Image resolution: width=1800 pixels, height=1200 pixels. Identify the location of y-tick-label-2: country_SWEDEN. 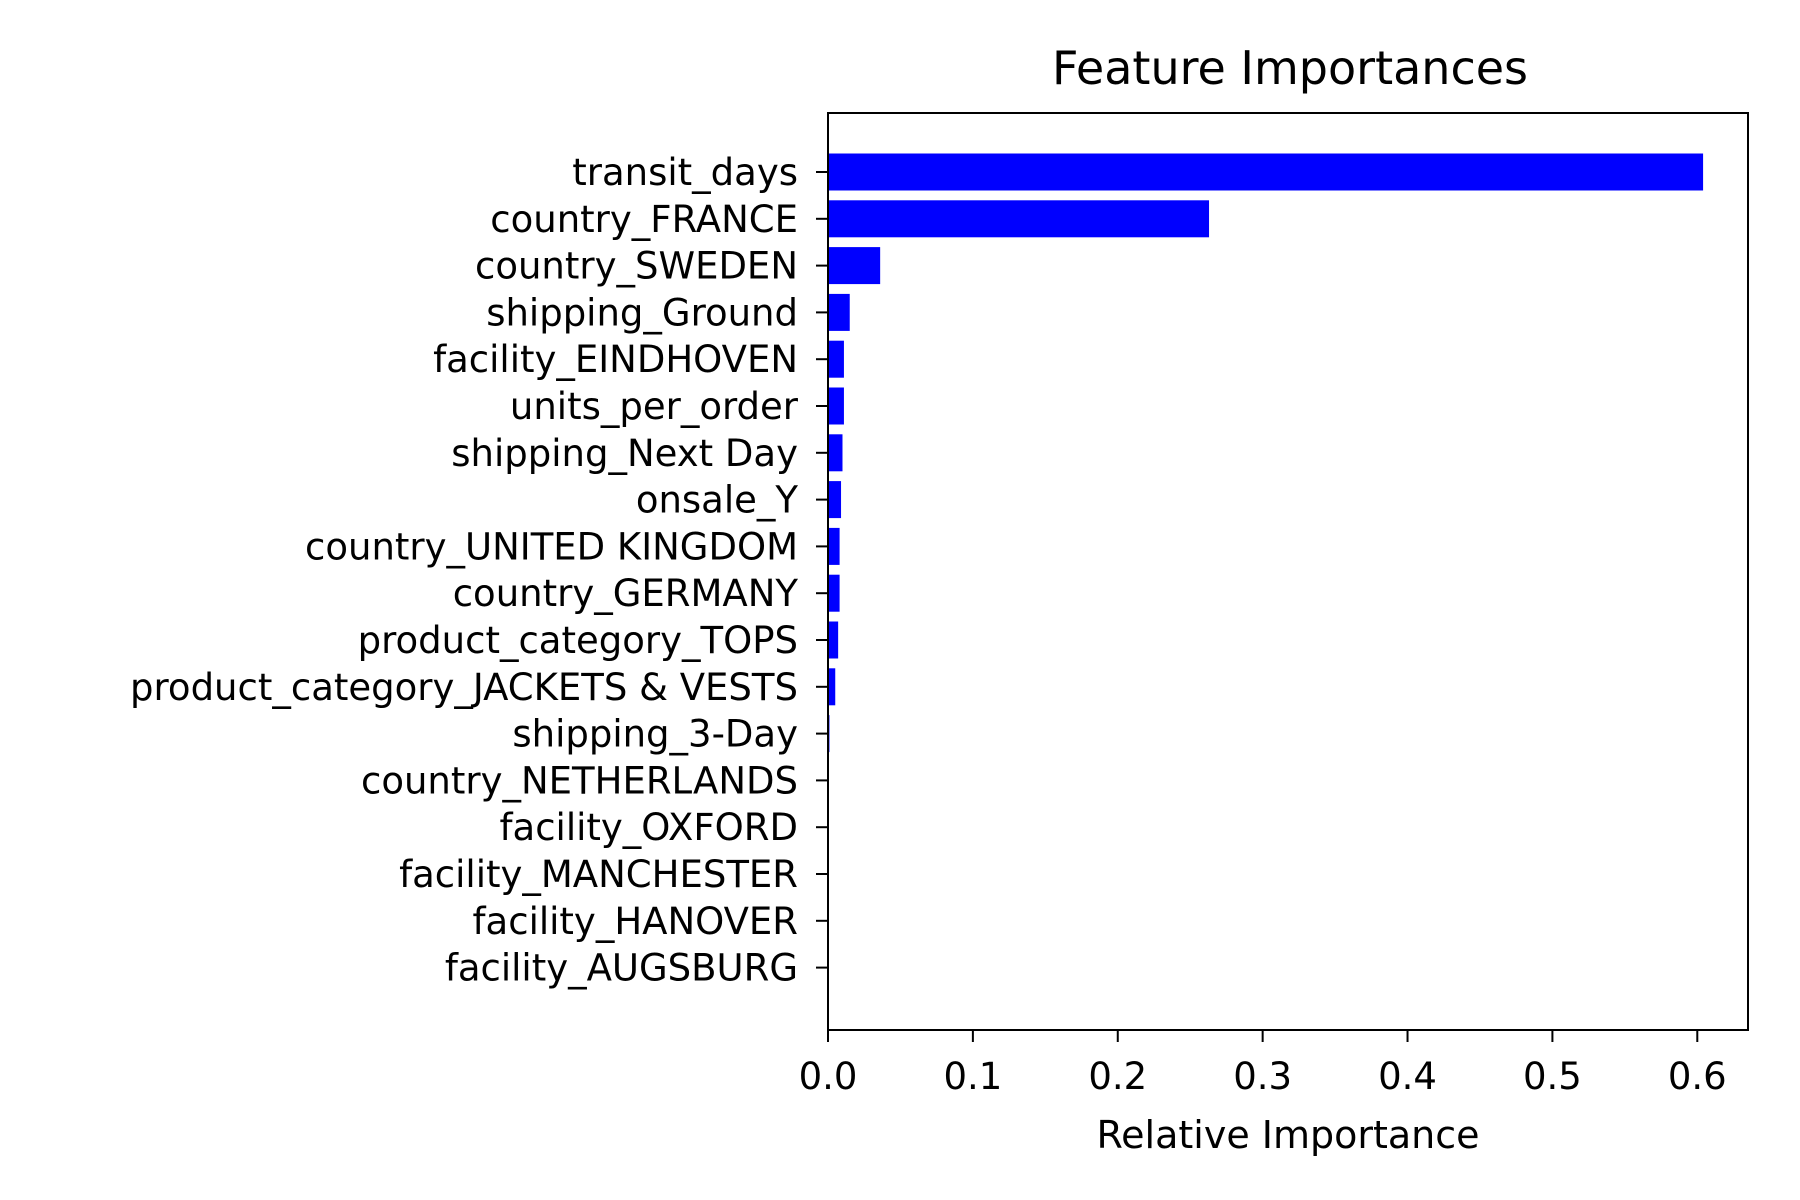
(636, 266).